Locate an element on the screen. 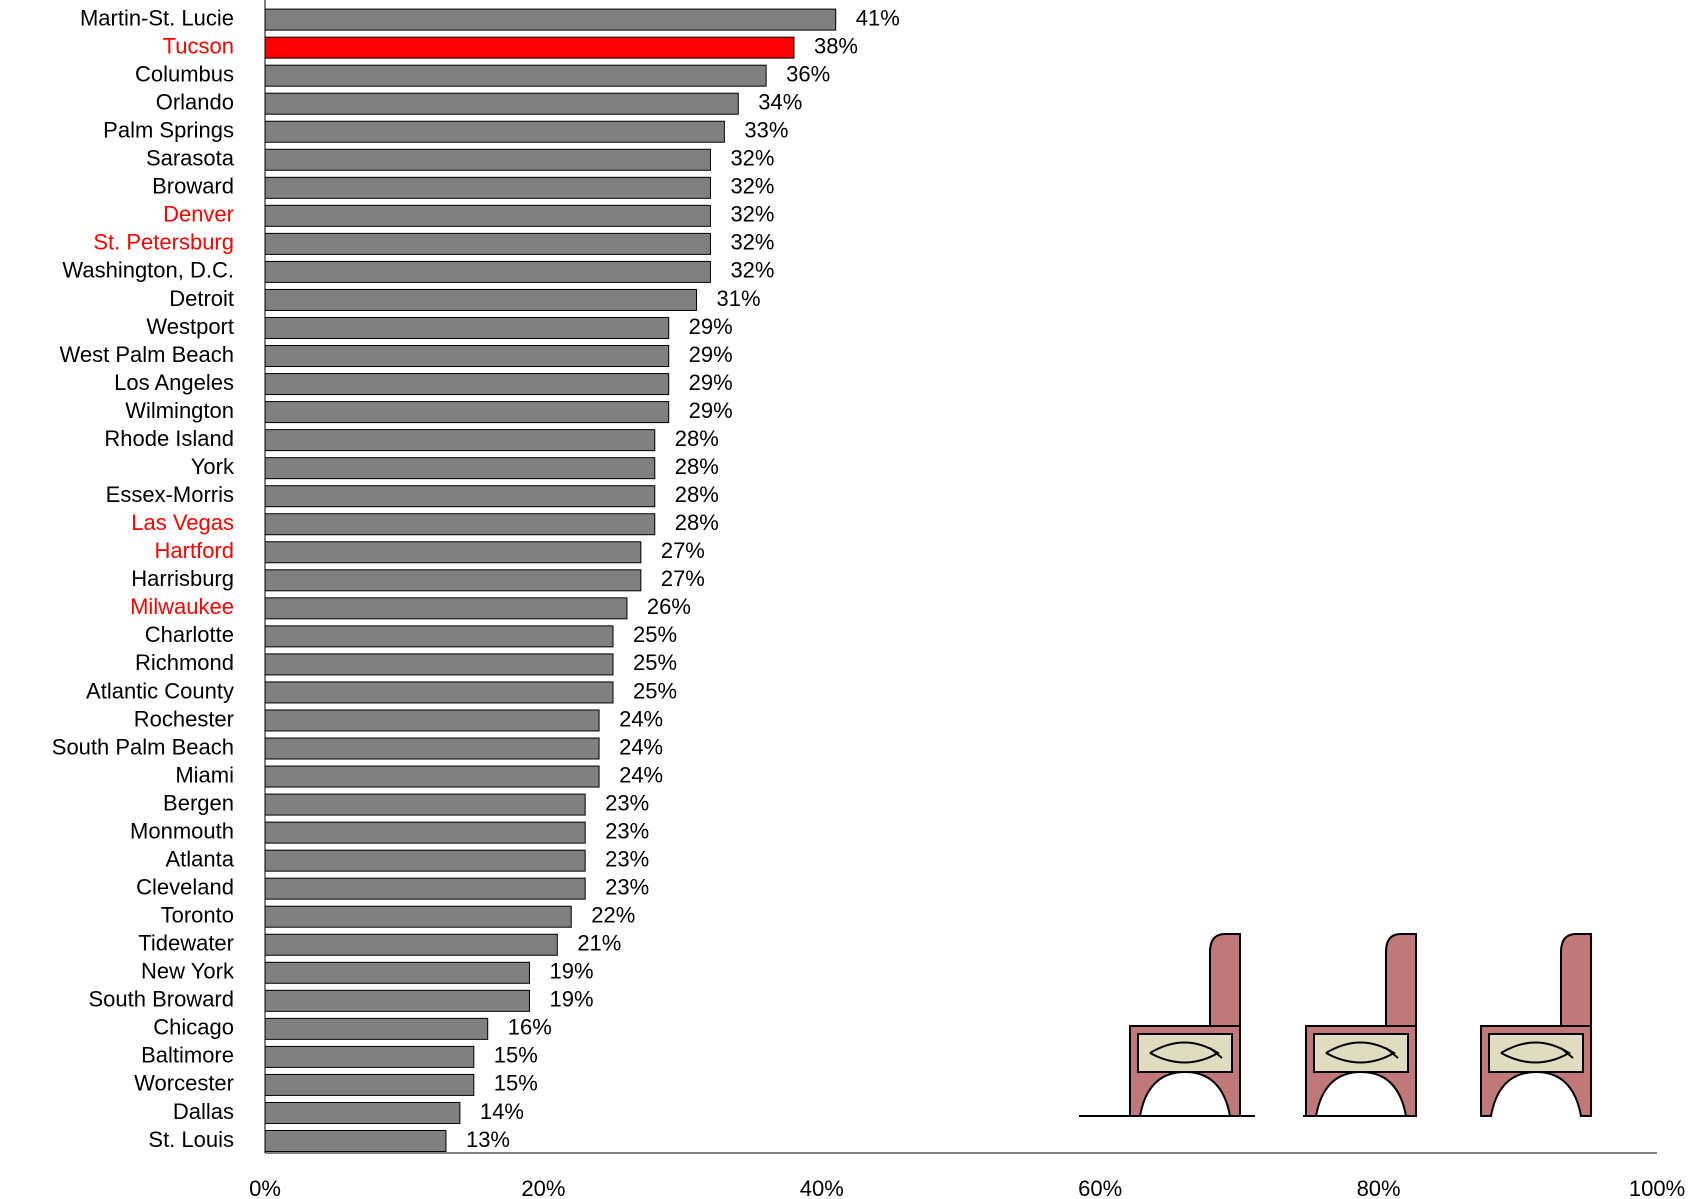  y-tick-label: Martin-St. Lucie is located at coordinates (157, 17).